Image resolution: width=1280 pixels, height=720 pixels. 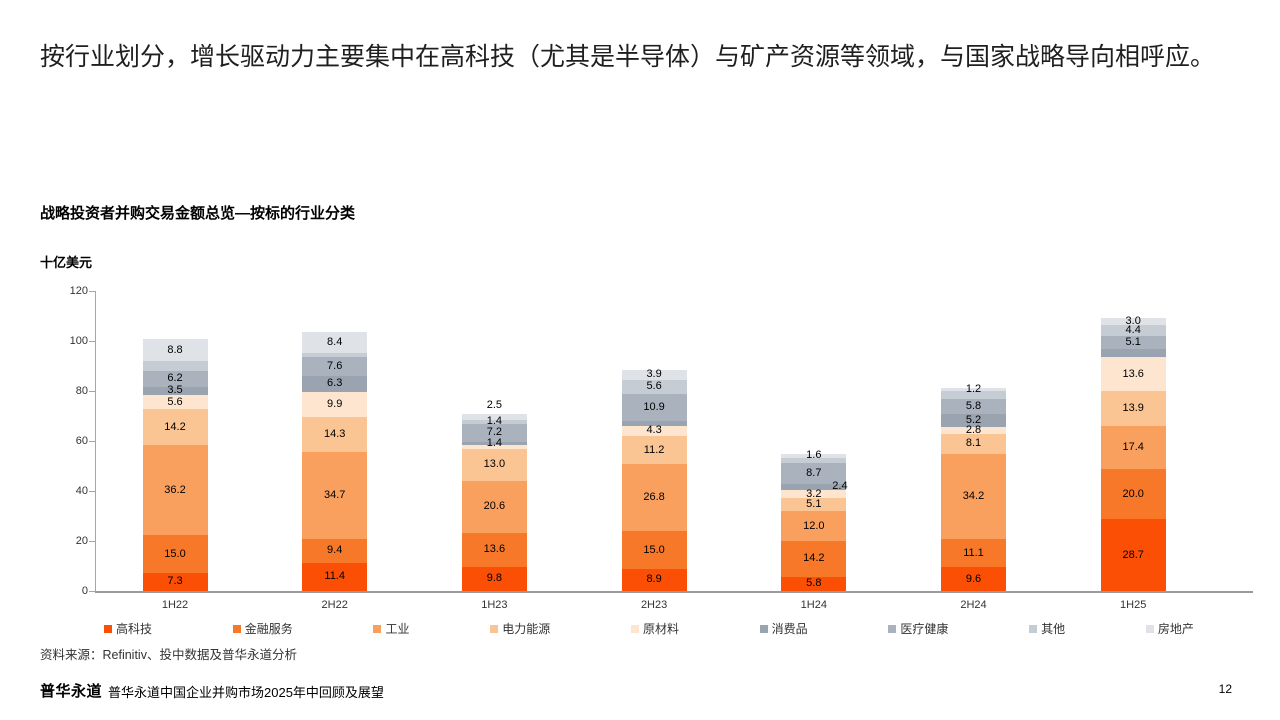 I want to click on legend-item: 其他, so click(x=1047, y=628).